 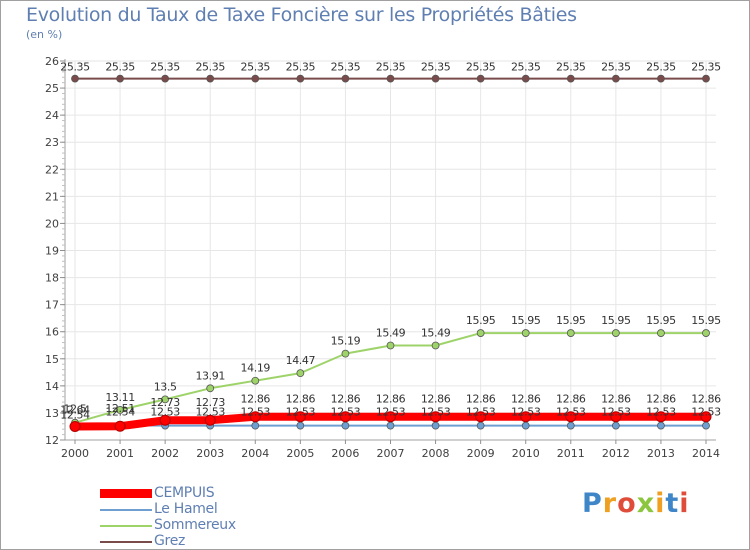 What do you see at coordinates (256, 368) in the screenshot?
I see `data-label-sommereux: 14.19` at bounding box center [256, 368].